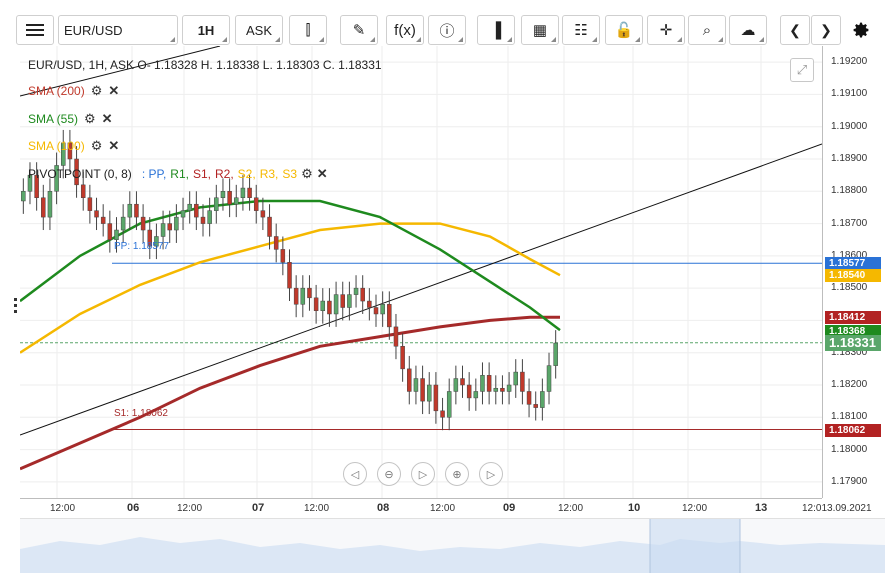 The height and width of the screenshot is (573, 885). Describe the element at coordinates (80, 174) in the screenshot. I see `indicator-label-pivot: PIVOTPOINT (0, 8)` at that location.